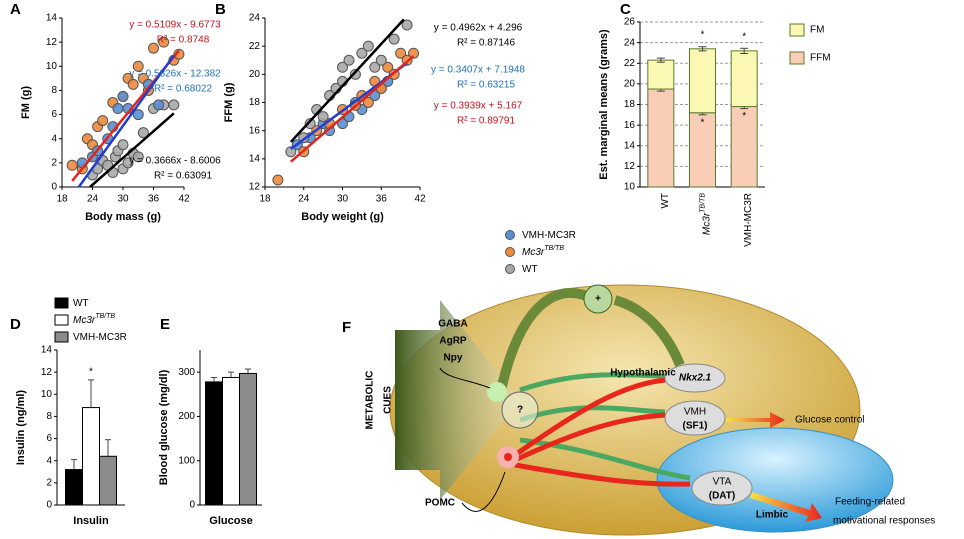 The height and width of the screenshot is (539, 964). What do you see at coordinates (105, 316) in the screenshot?
I see `legend-label-sup: TB/TB` at bounding box center [105, 316].